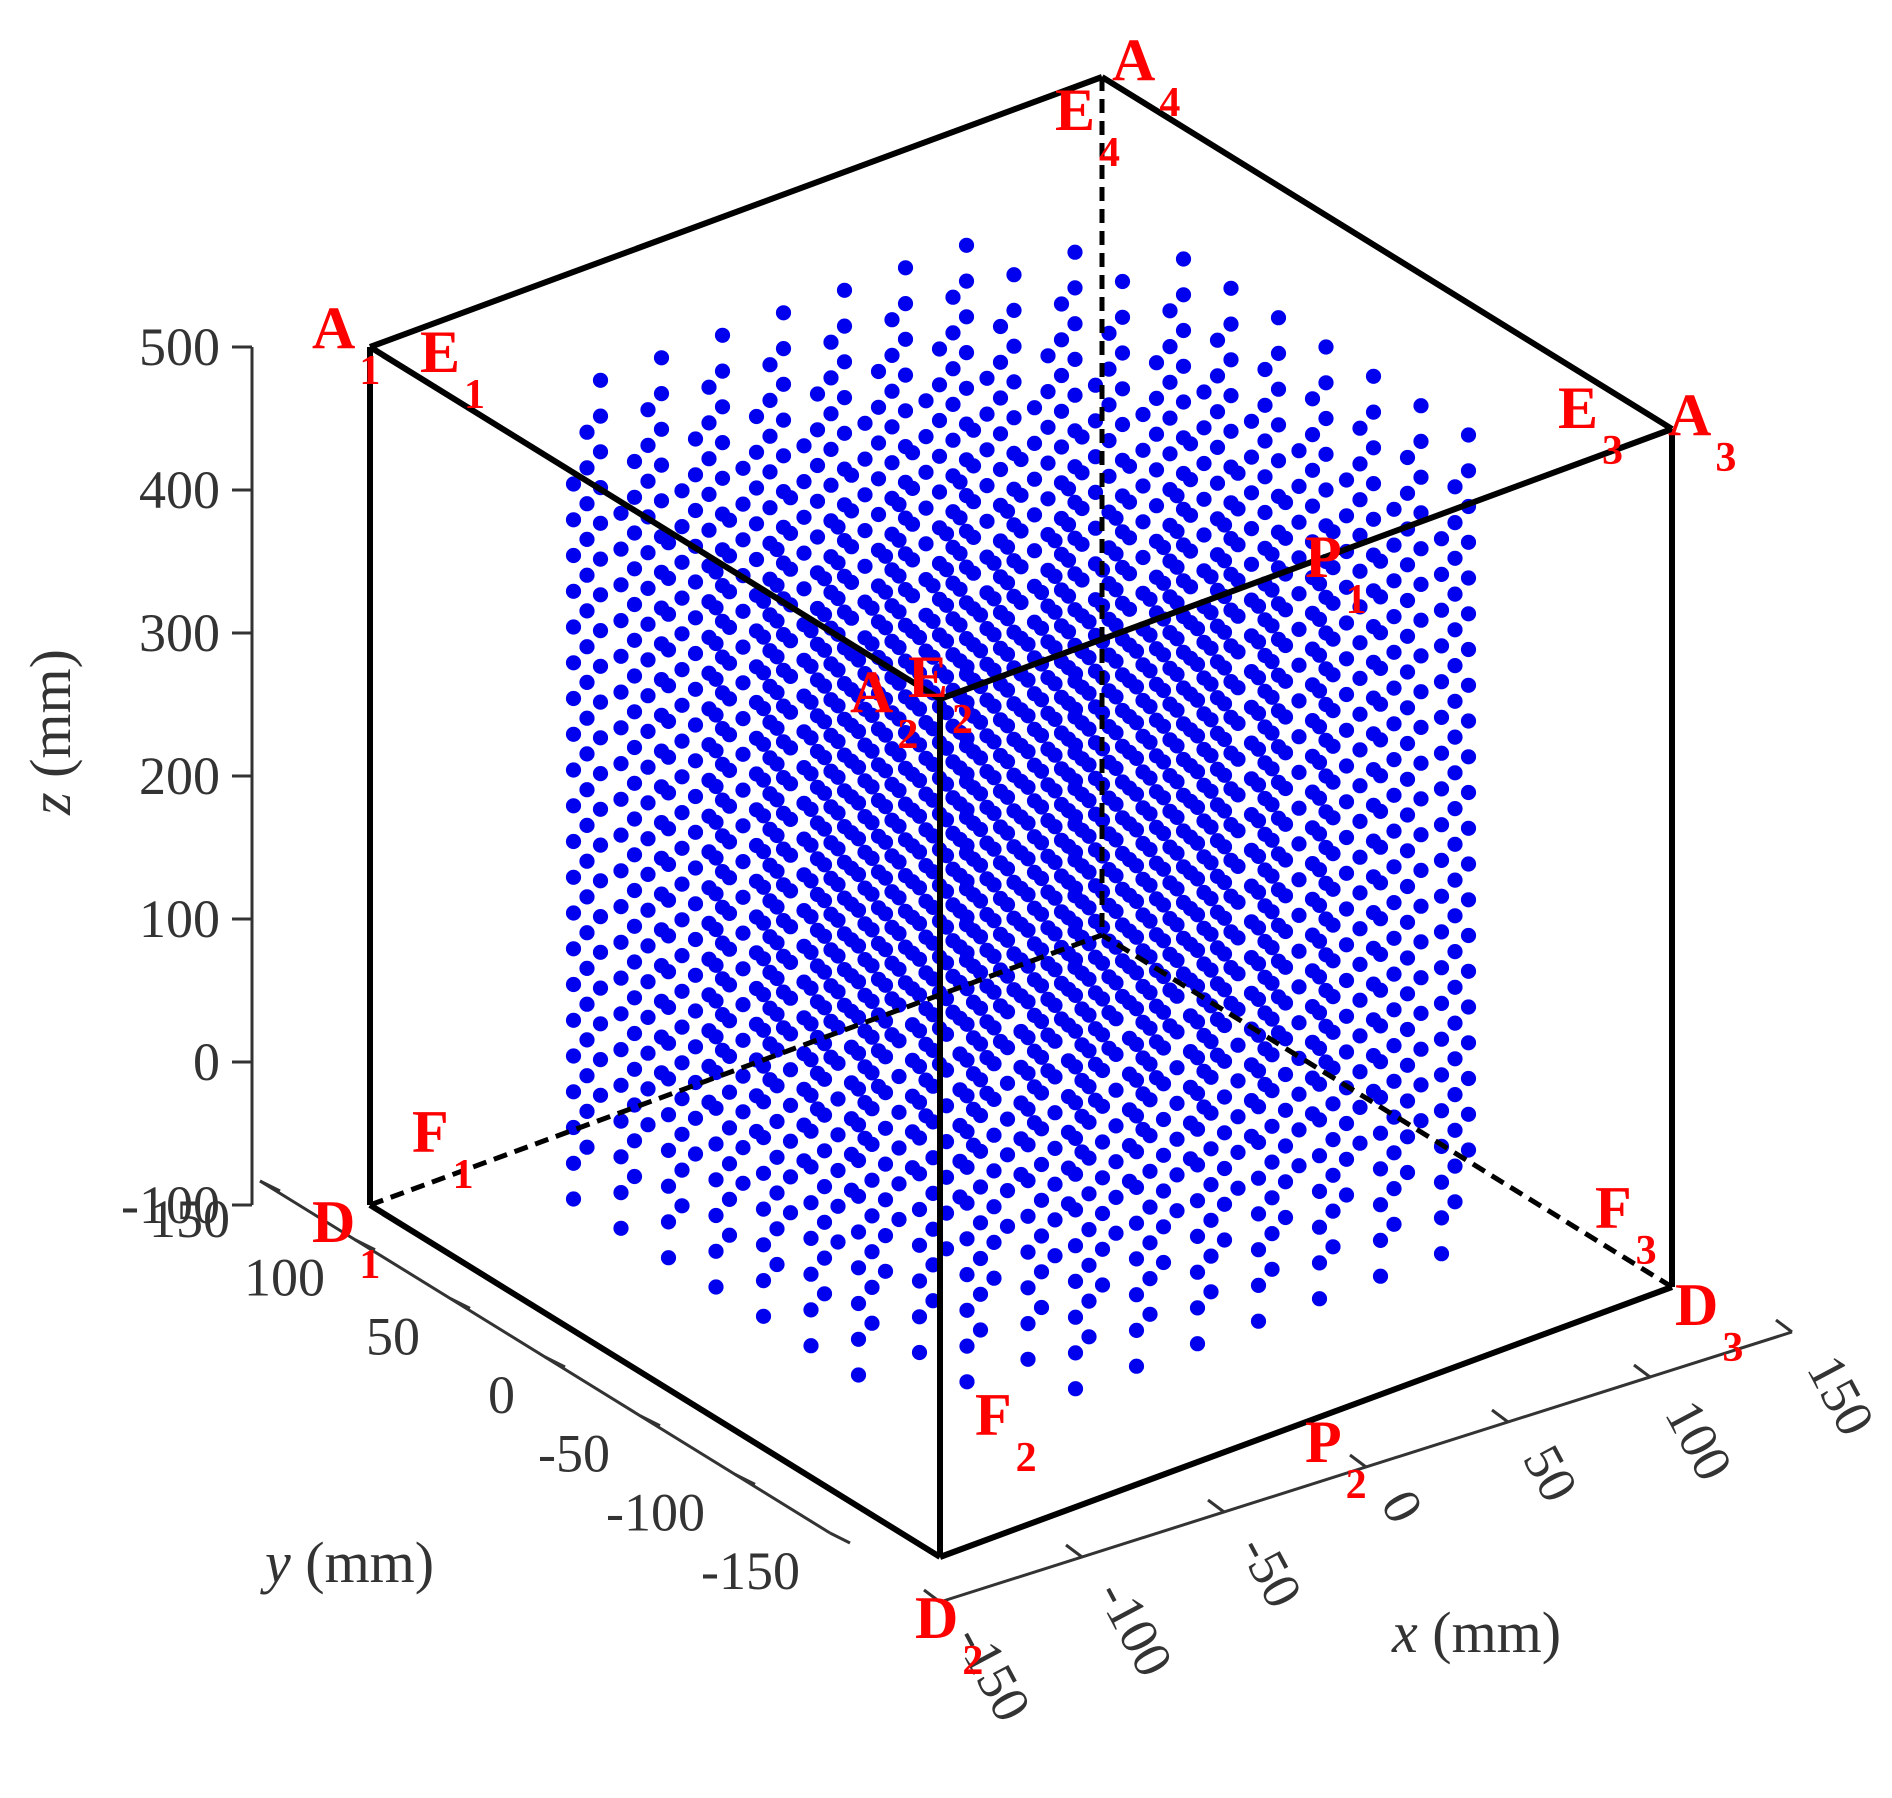 This screenshot has height=1798, width=1892. I want to click on x-tick-label: 100, so click(1698, 1440).